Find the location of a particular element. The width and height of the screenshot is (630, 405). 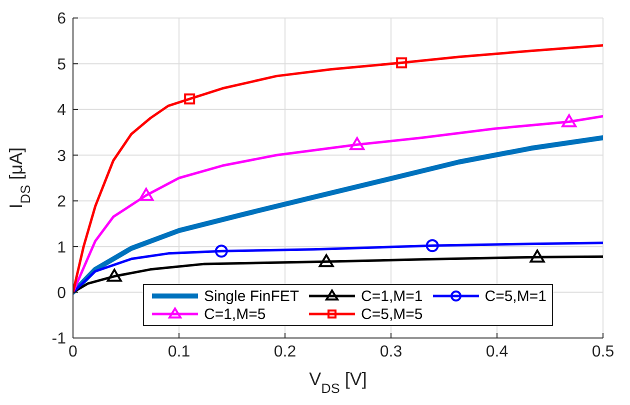

x-tick-label: 0 is located at coordinates (73, 351).